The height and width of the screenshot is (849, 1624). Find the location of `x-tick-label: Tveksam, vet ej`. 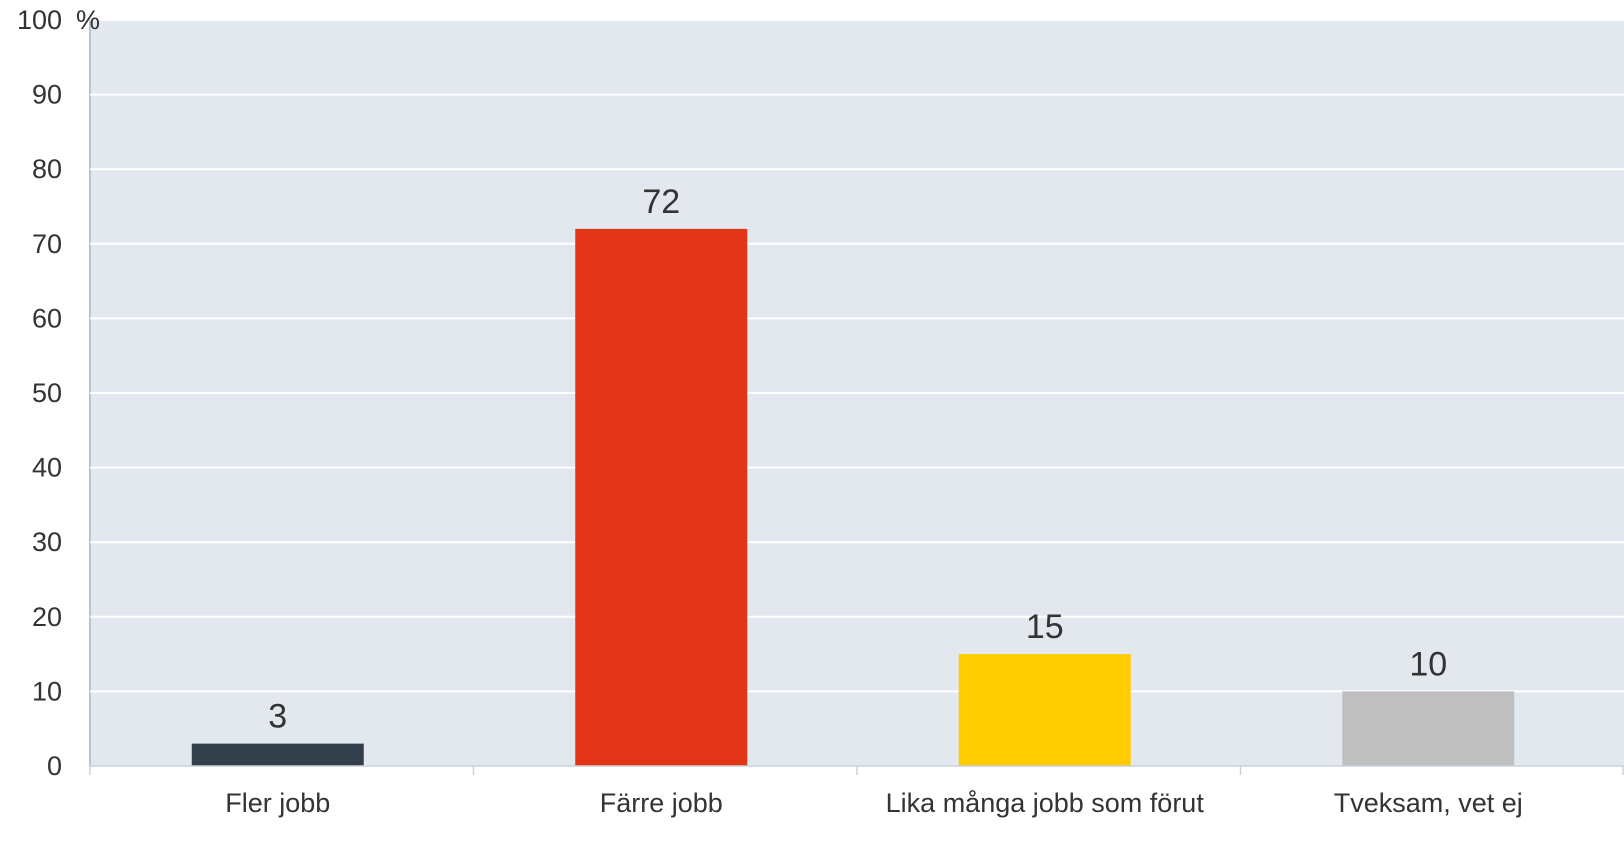

x-tick-label: Tveksam, vet ej is located at coordinates (1428, 803).